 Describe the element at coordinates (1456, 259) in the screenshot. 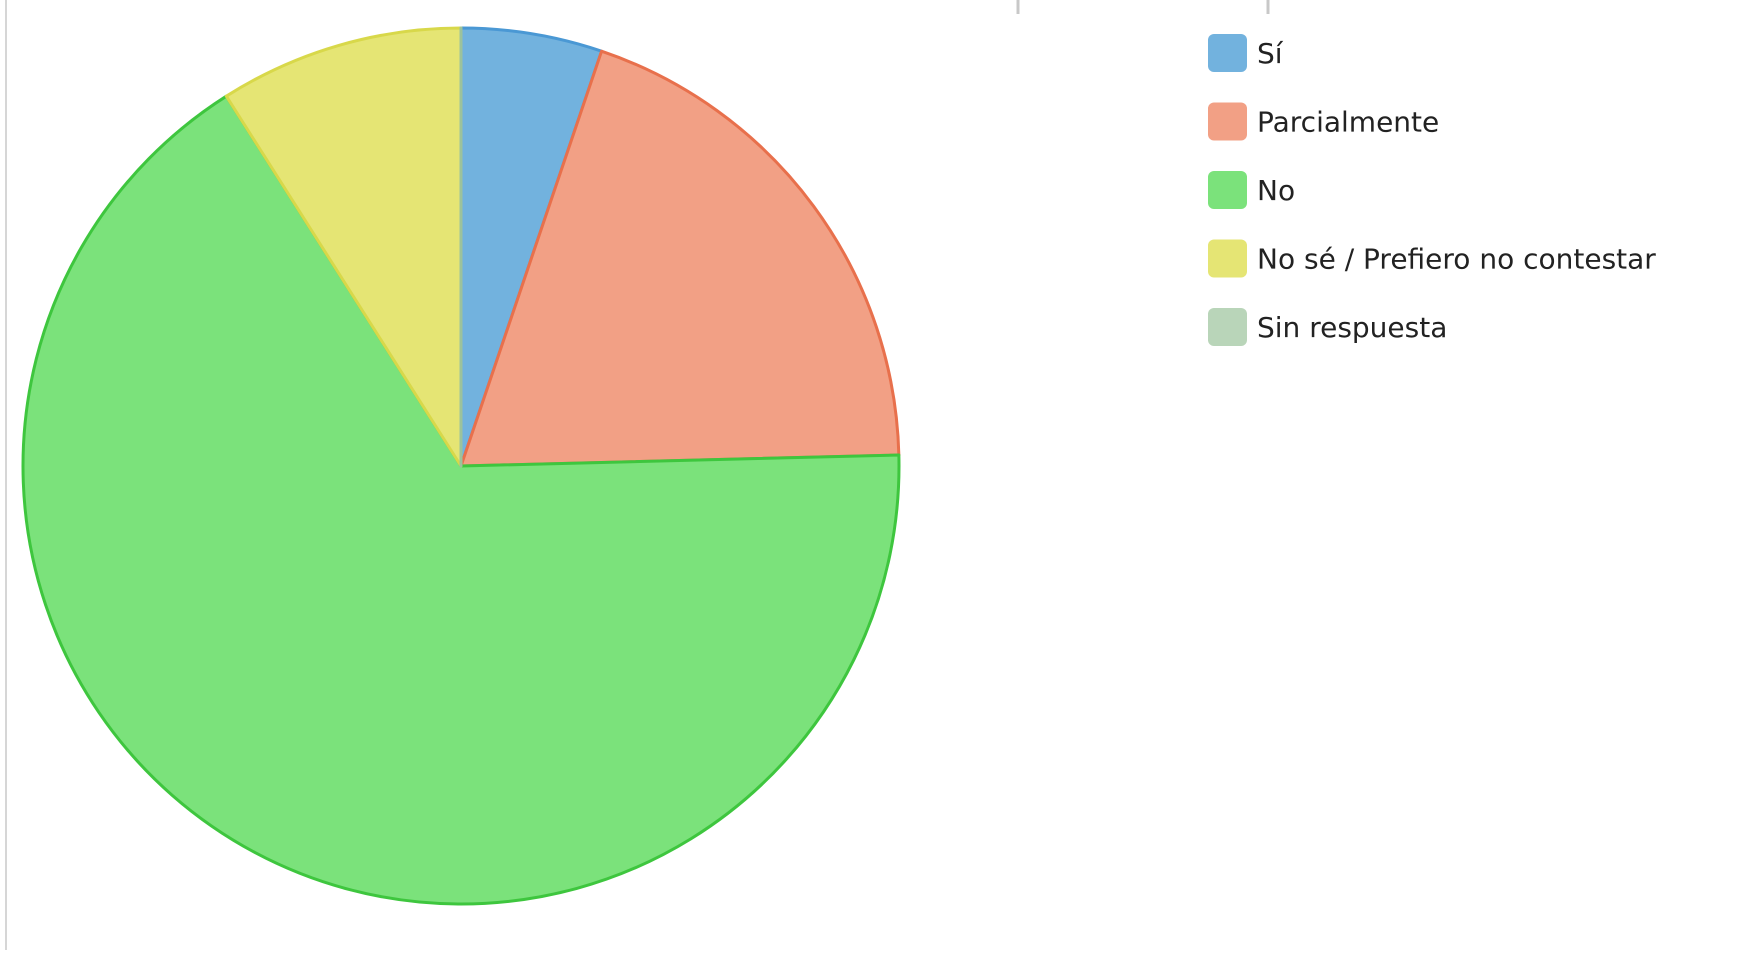

I see `legend-label: No sé / Prefiero no contestar` at that location.